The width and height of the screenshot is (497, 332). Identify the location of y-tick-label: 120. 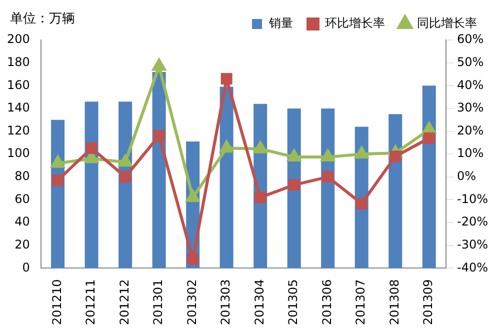
(18, 130).